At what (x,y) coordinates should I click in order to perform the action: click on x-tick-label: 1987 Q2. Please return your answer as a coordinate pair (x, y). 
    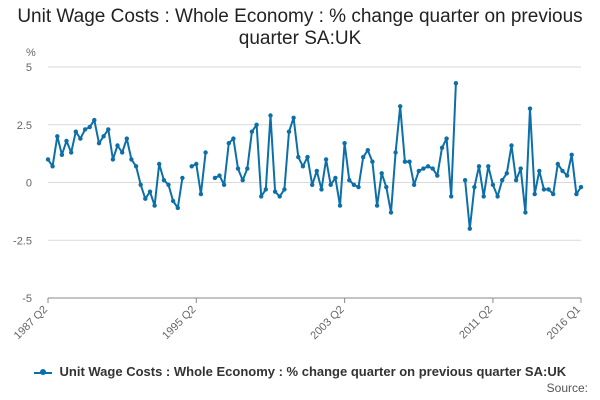
    Looking at the image, I should click on (31, 323).